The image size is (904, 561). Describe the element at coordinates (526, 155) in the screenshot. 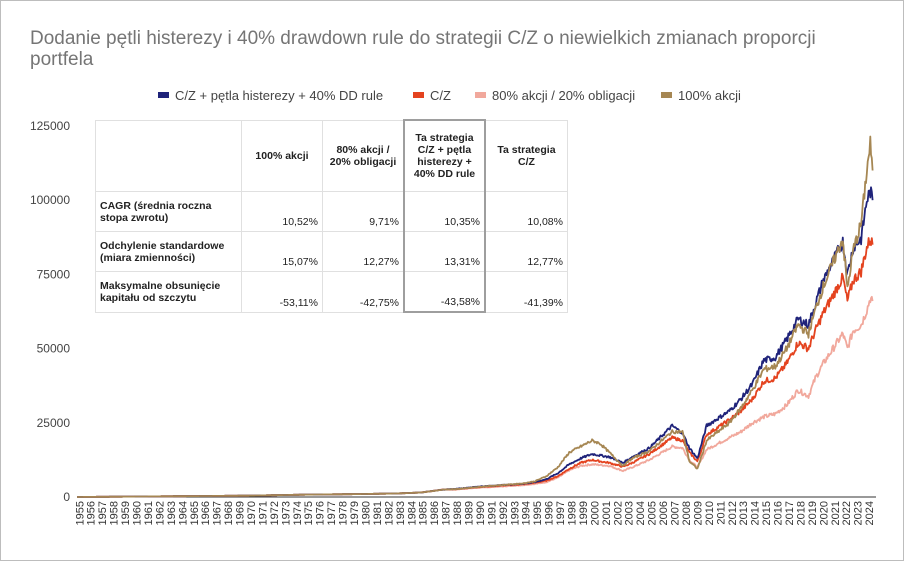

I see `stats-header-cz: Ta strategia C/Z` at that location.